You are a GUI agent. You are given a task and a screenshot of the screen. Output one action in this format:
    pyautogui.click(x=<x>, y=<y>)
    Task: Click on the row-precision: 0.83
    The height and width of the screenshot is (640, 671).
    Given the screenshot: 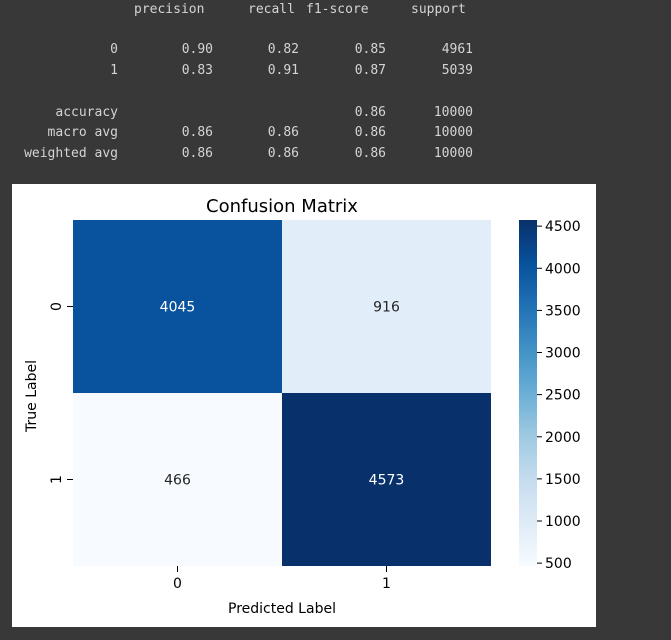 What is the action you would take?
    pyautogui.click(x=197, y=70)
    